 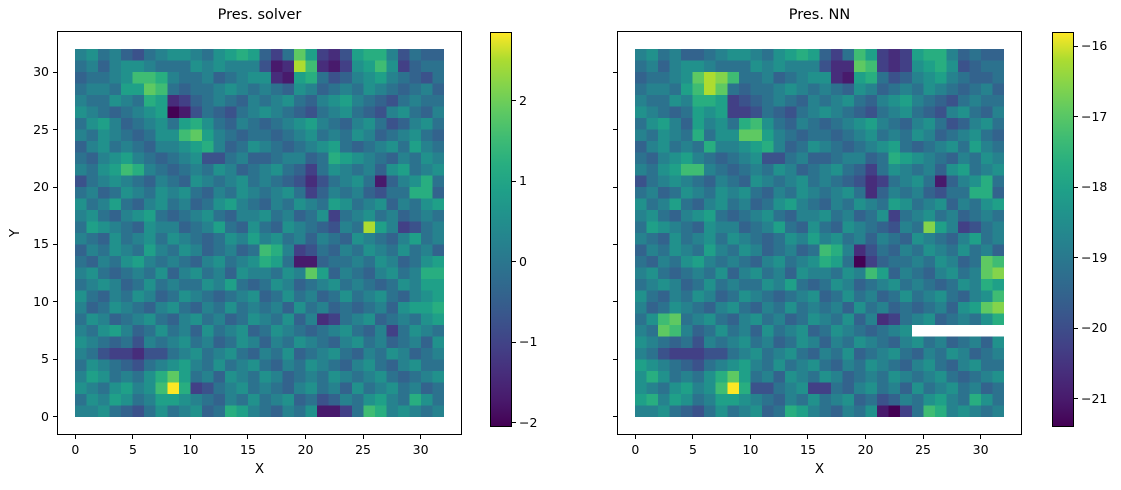 What do you see at coordinates (819, 15) in the screenshot?
I see `plot-title-nn: Pres. NN` at bounding box center [819, 15].